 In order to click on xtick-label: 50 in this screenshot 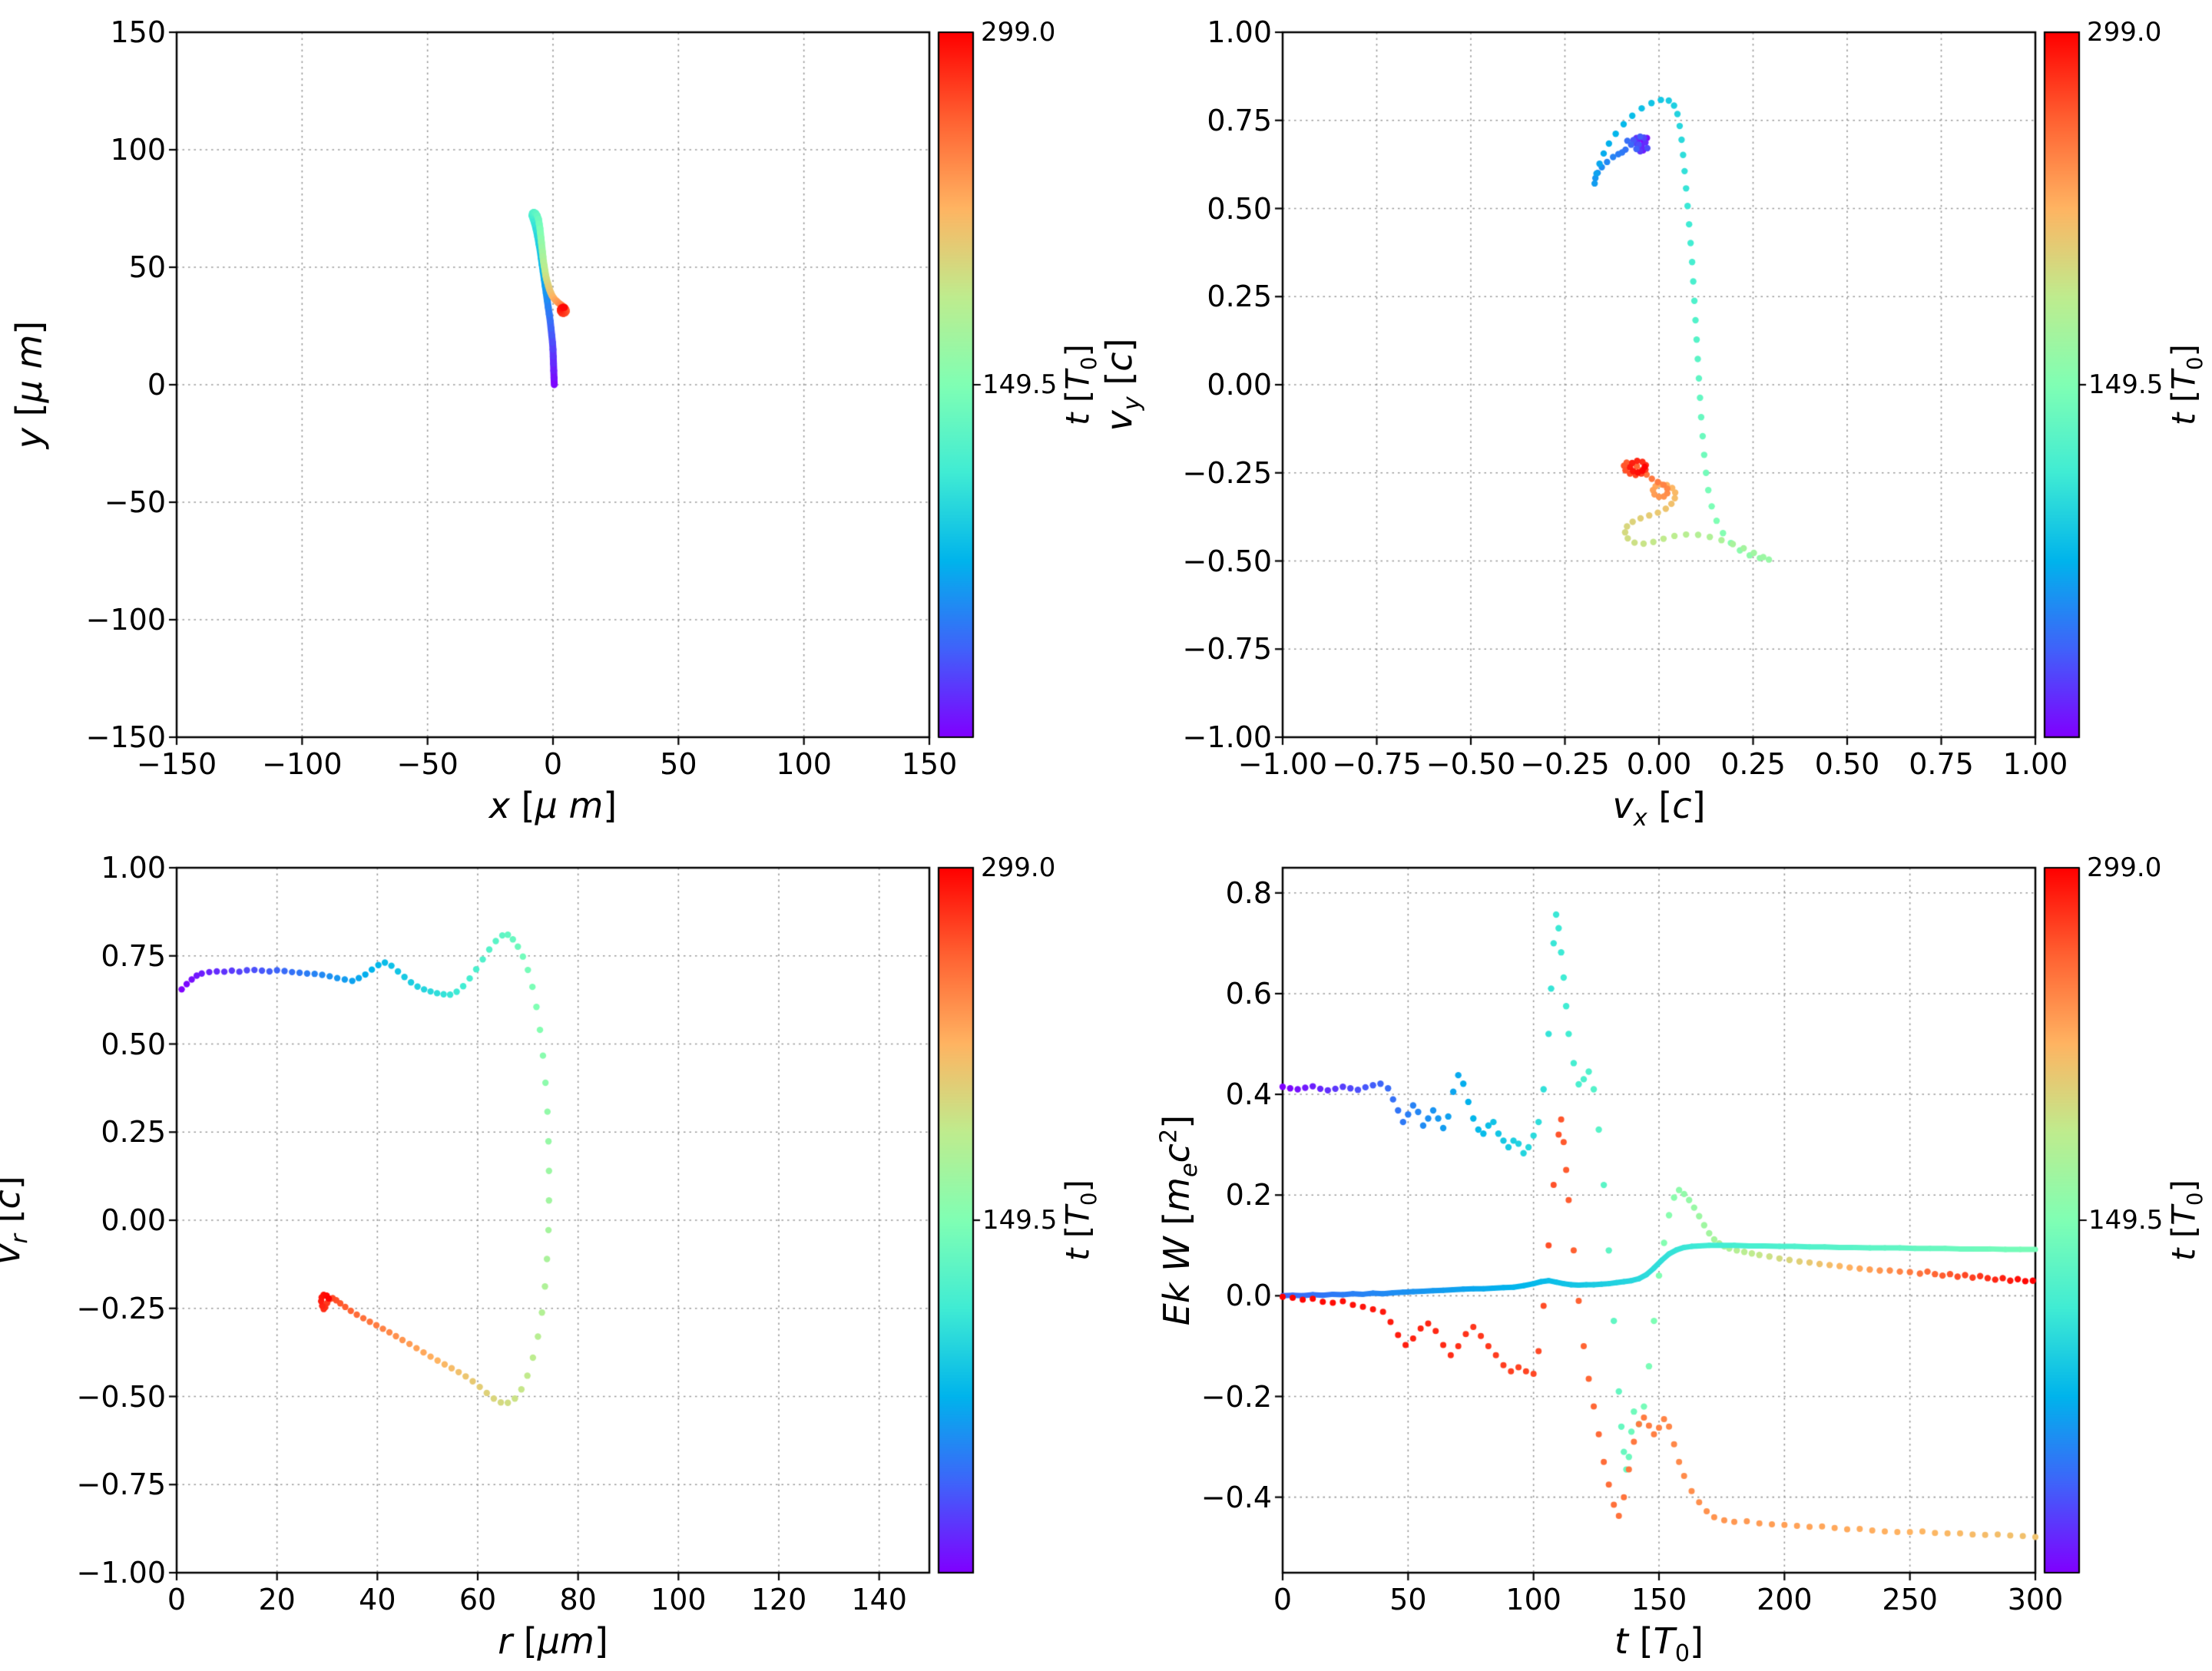, I will do `click(1408, 1599)`.